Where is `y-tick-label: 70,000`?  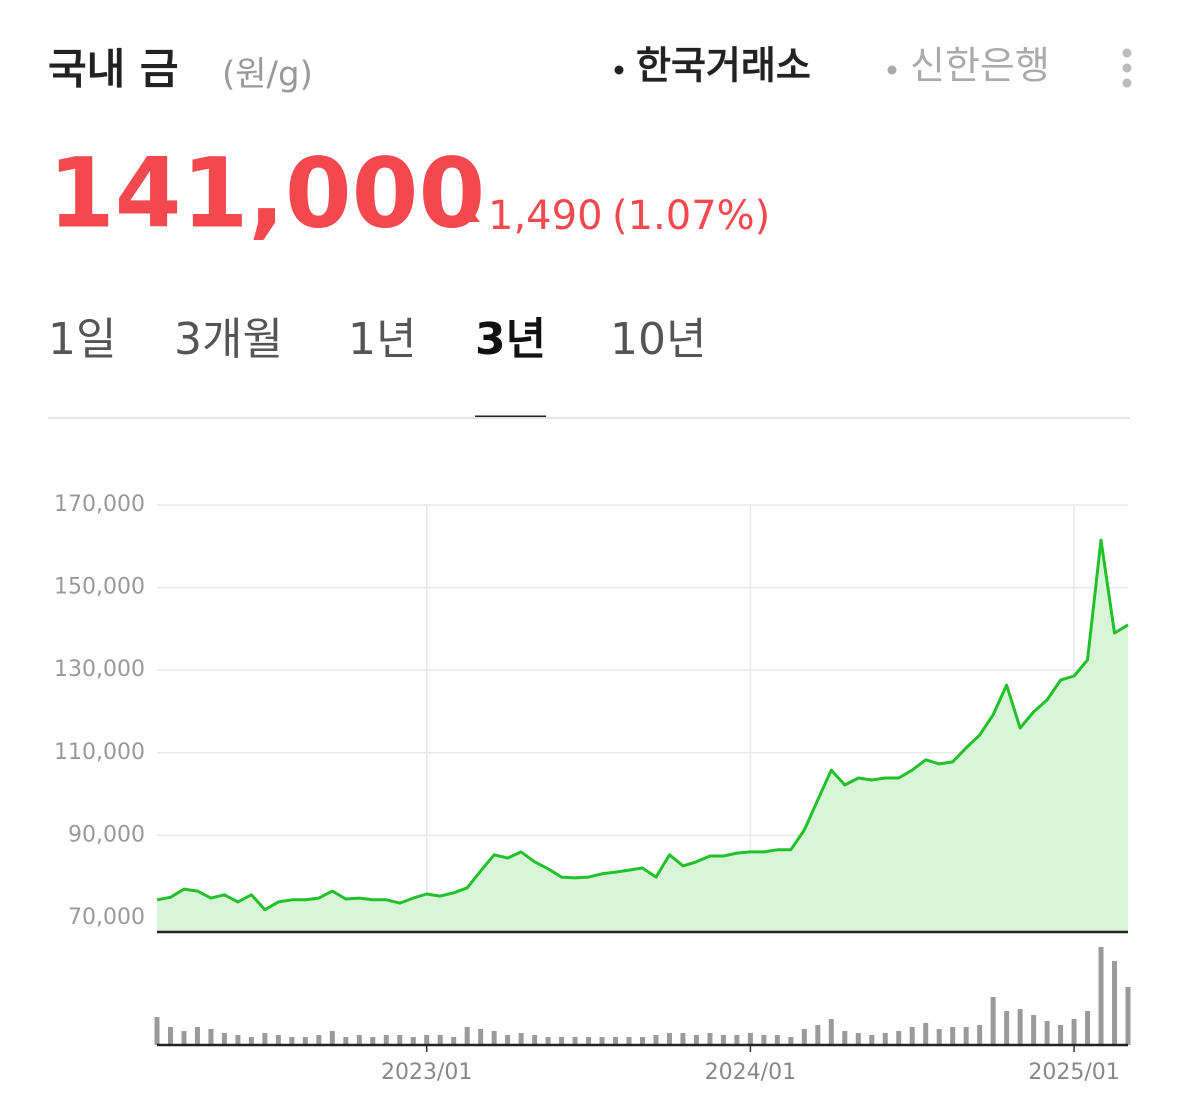
y-tick-label: 70,000 is located at coordinates (106, 917).